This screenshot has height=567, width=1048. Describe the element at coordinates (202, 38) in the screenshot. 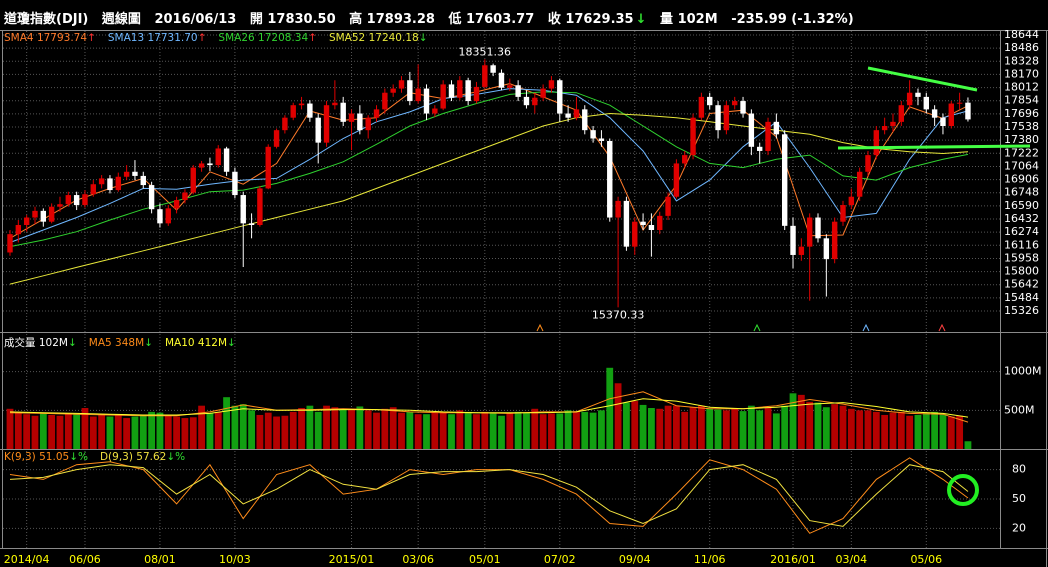

I see `legend-arrow: ↑` at that location.